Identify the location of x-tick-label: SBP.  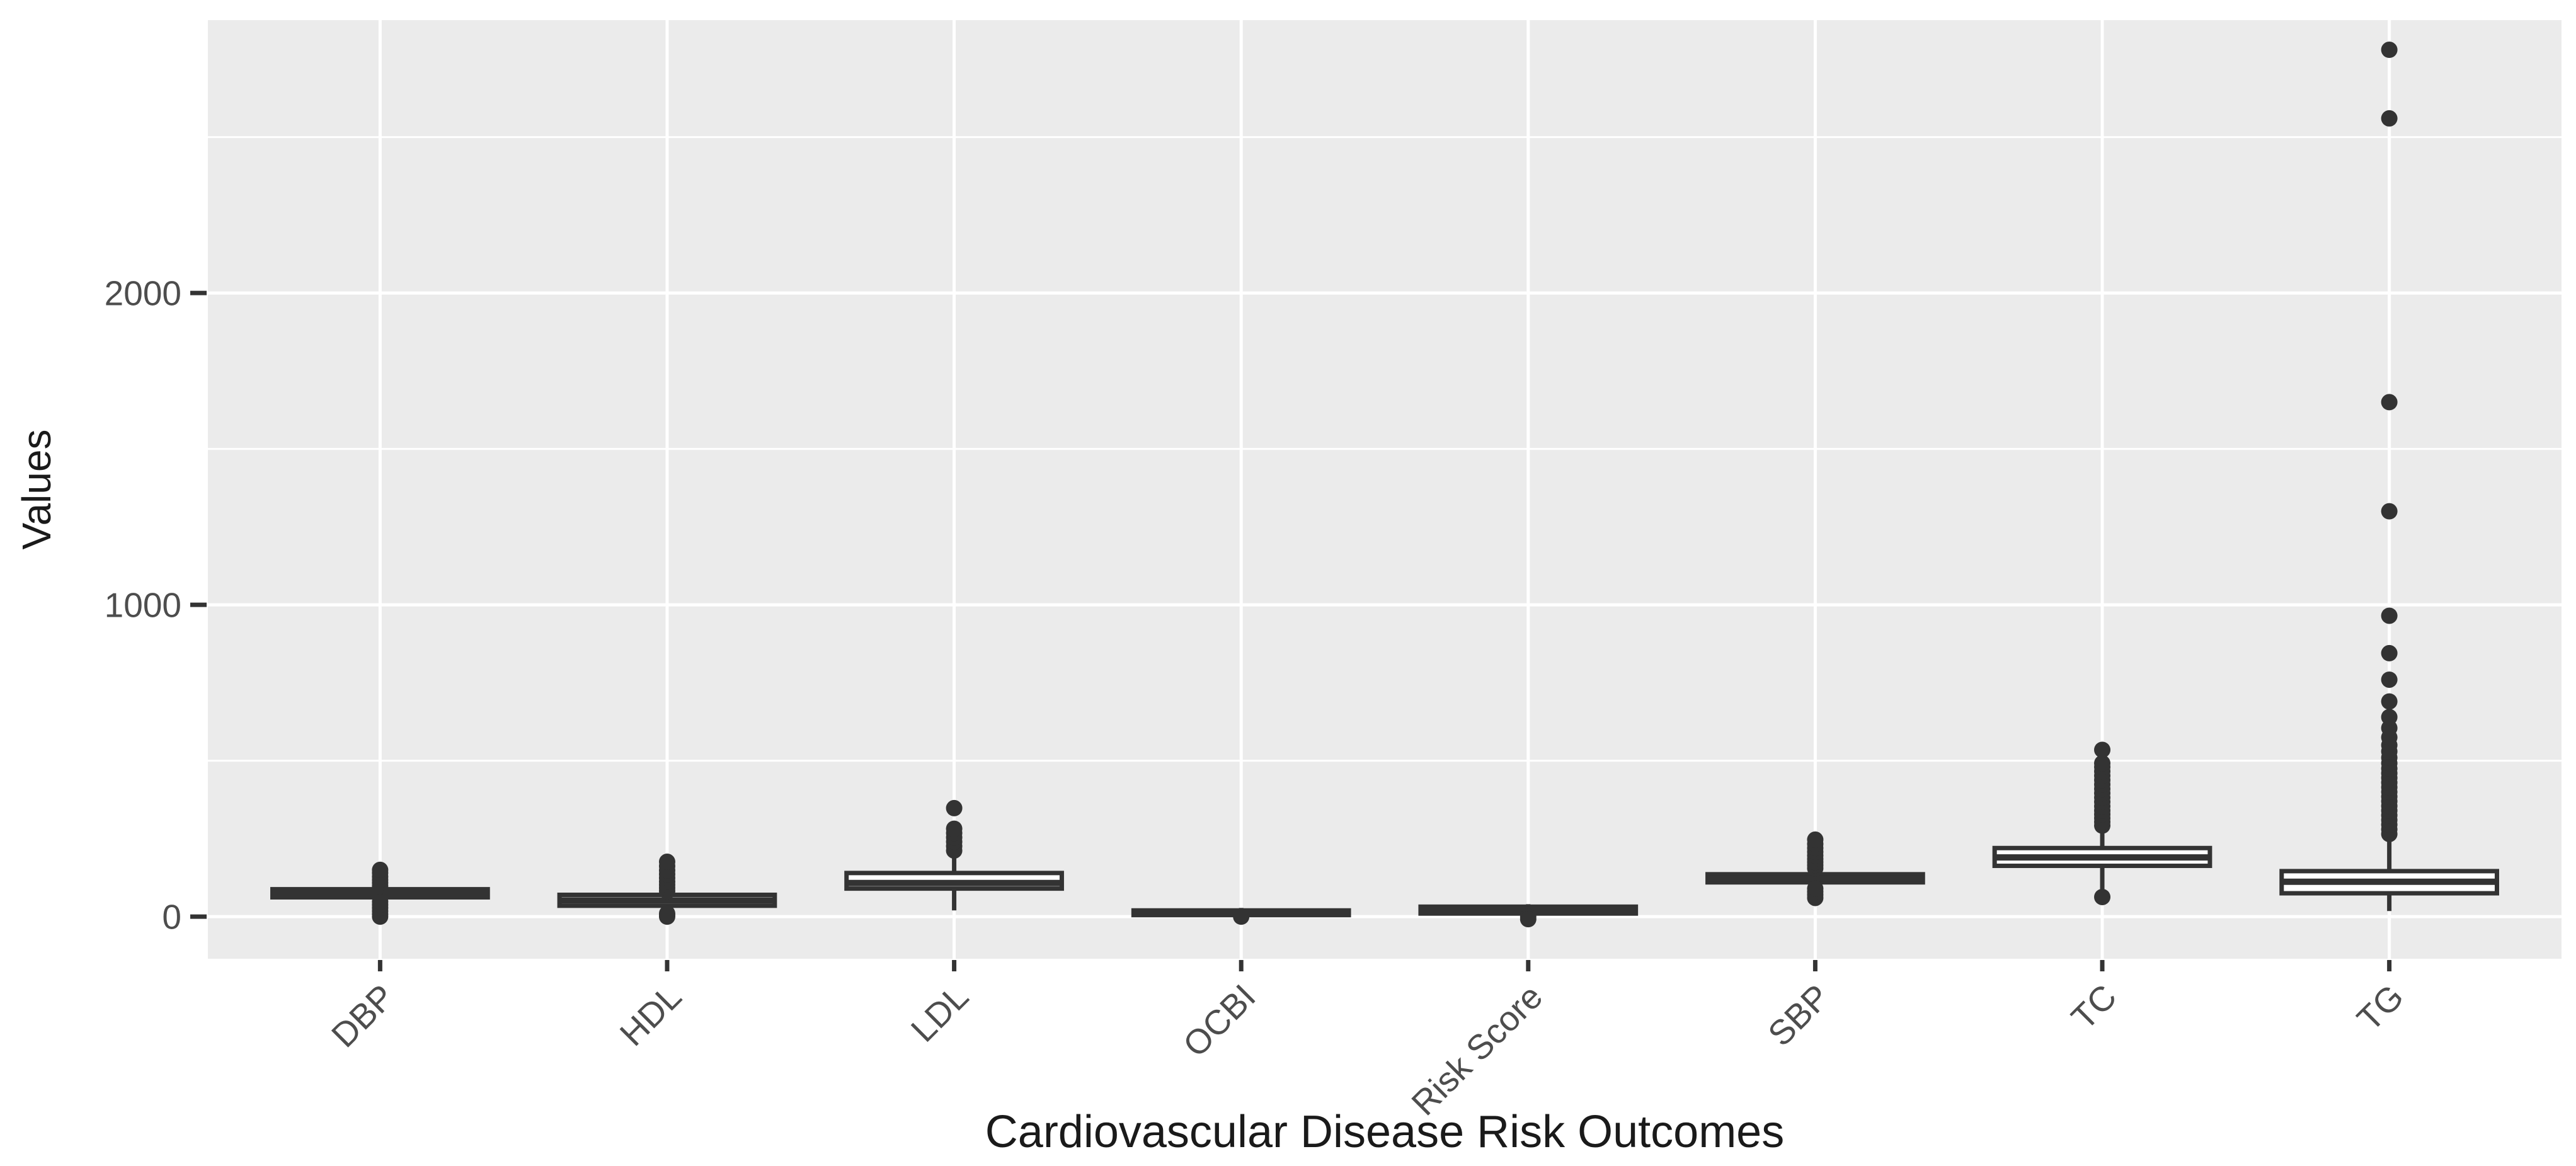
(1798, 1015).